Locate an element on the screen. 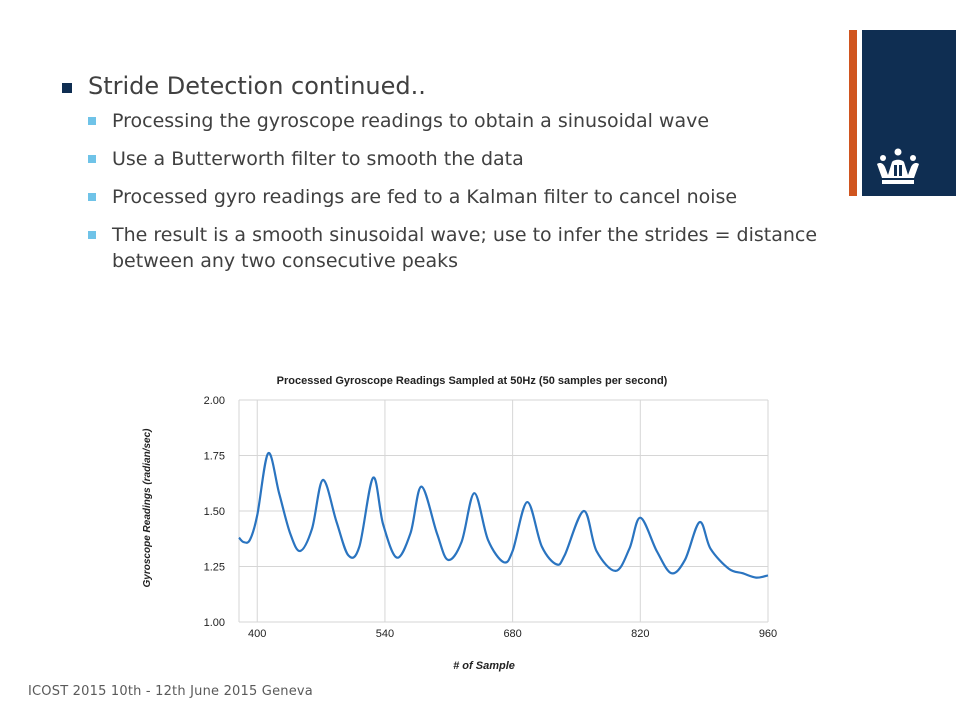 This screenshot has width=960, height=720. x-tick-label: 960 is located at coordinates (768, 634).